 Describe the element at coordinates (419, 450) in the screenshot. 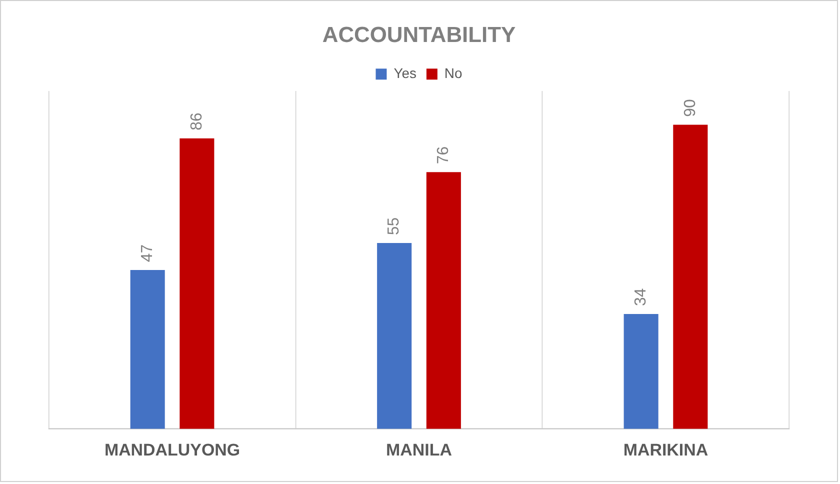

I see `x-tick-label: MANILA` at that location.